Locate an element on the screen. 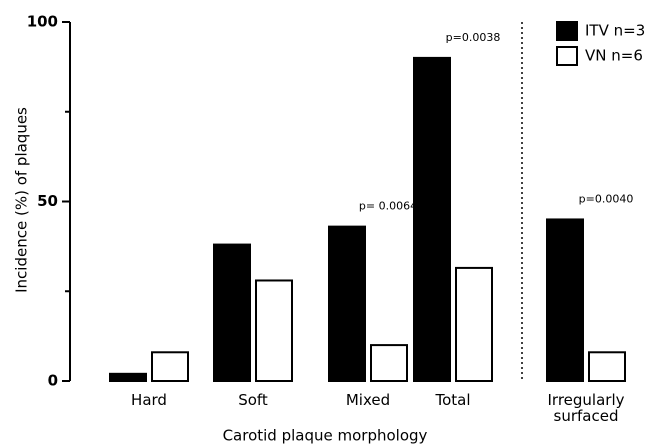 The height and width of the screenshot is (446, 650). x-tick-label: Soft is located at coordinates (253, 400).